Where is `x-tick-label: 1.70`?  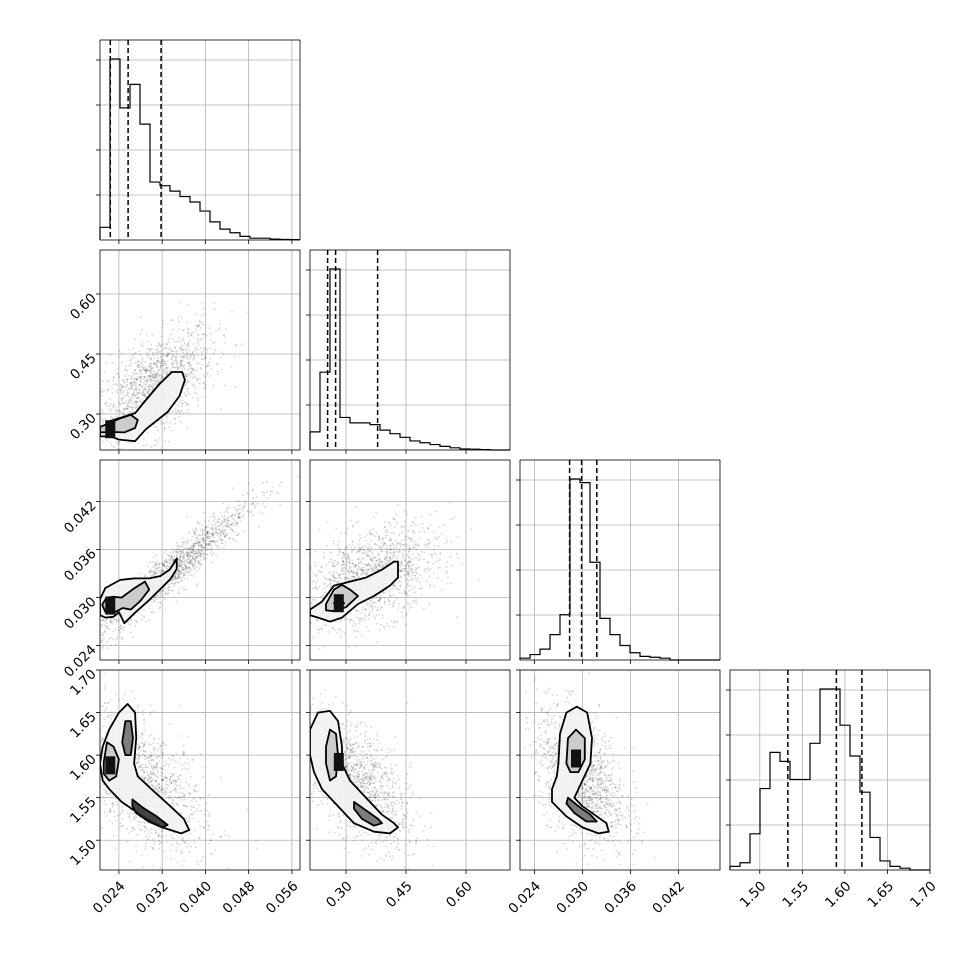 x-tick-label: 1.70 is located at coordinates (923, 894).